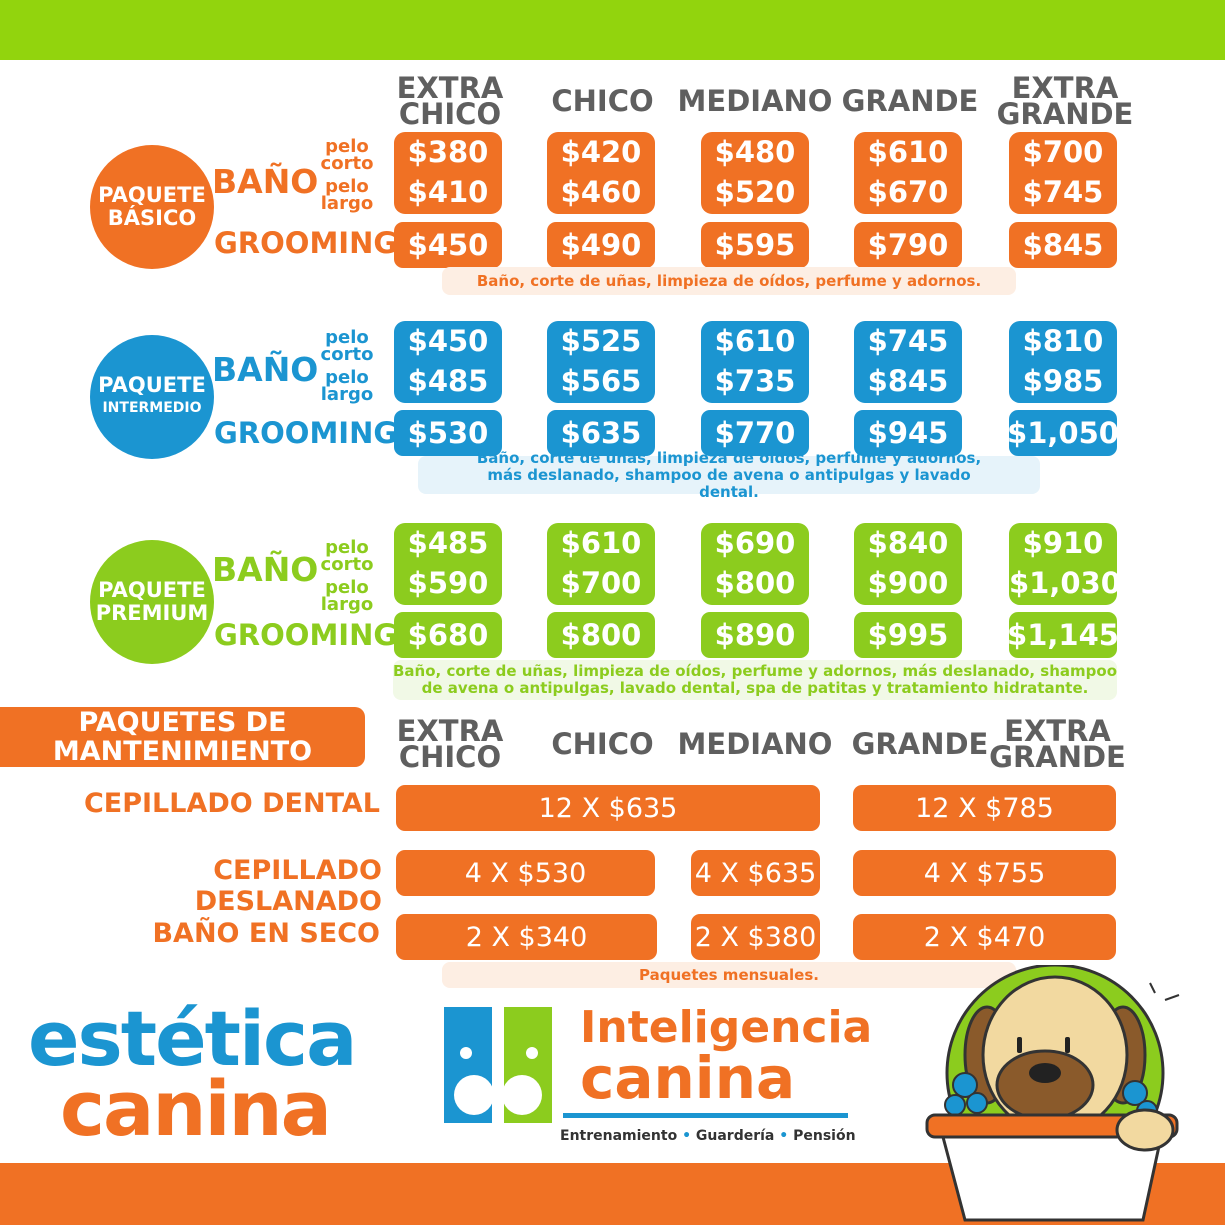  Describe the element at coordinates (601, 362) in the screenshot. I see `price-intermedio-chico: $525 $565` at that location.